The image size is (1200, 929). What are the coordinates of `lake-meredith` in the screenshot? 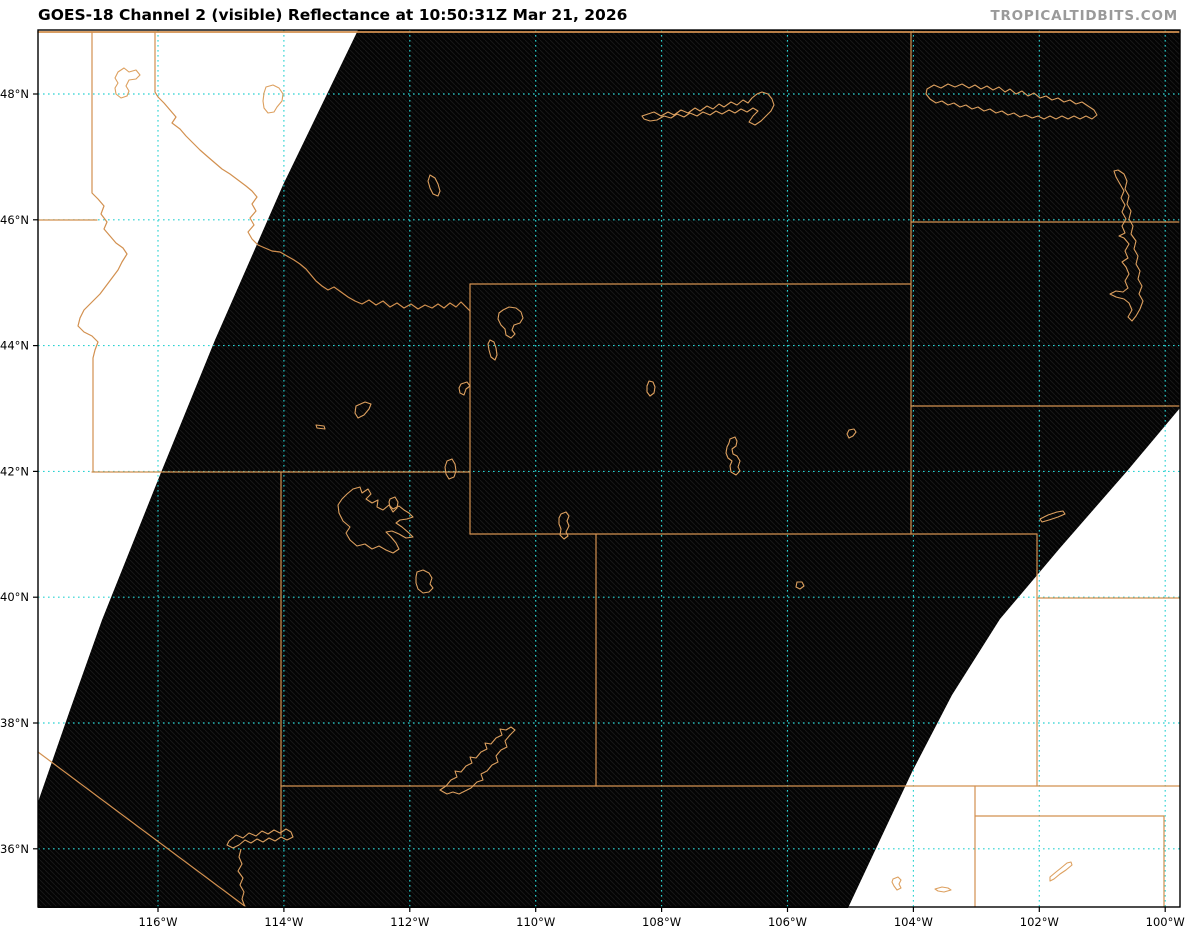 It's located at (1061, 871).